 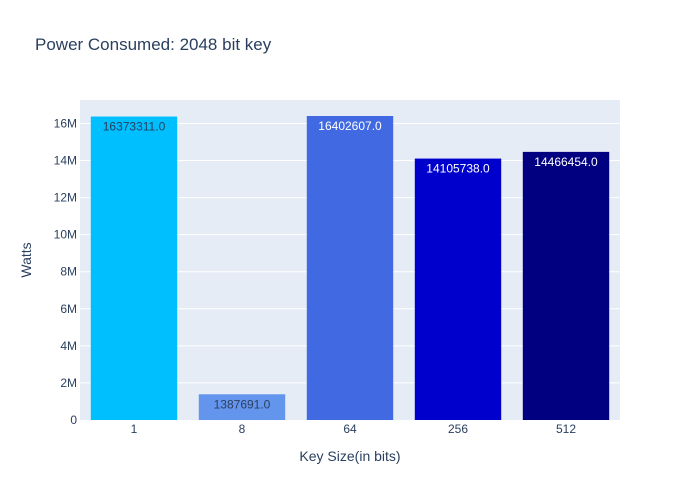 I want to click on y-tick-label: 0, so click(x=73, y=420).